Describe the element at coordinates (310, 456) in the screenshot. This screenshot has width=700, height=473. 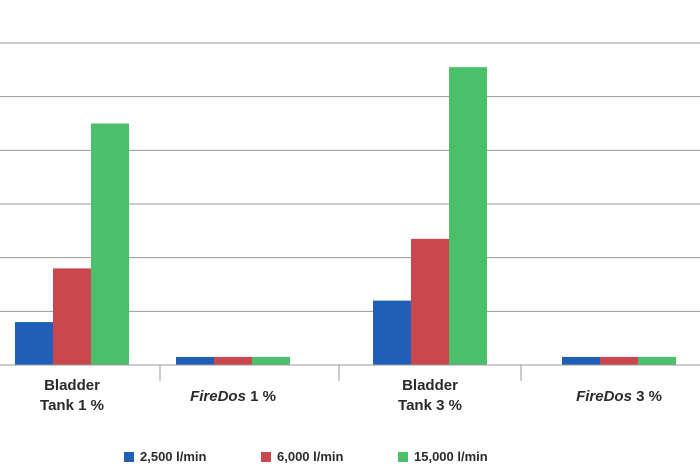
I see `legend-label: 6,000 l/min` at that location.